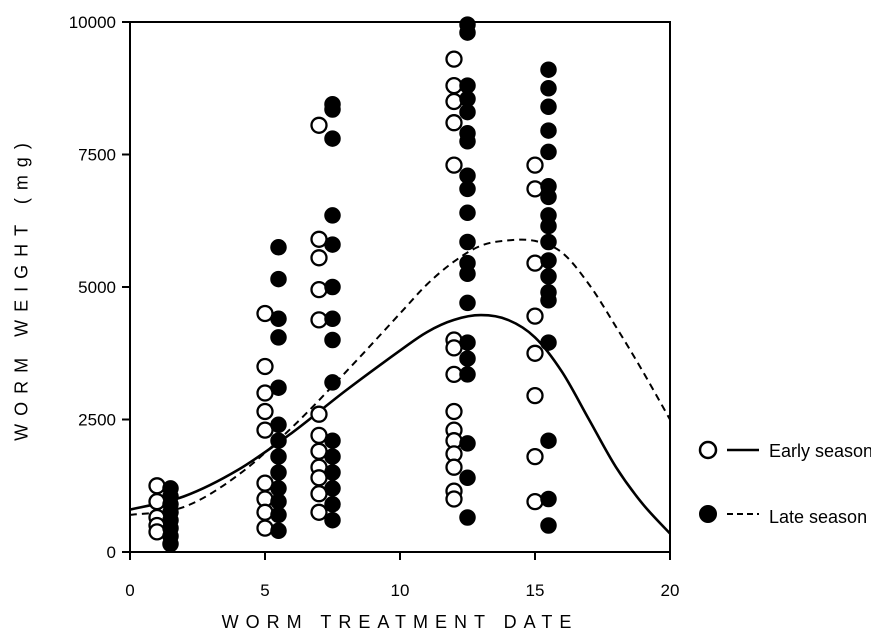 The height and width of the screenshot is (638, 871). Describe the element at coordinates (818, 517) in the screenshot. I see `legend-label-late-season: Late season` at that location.